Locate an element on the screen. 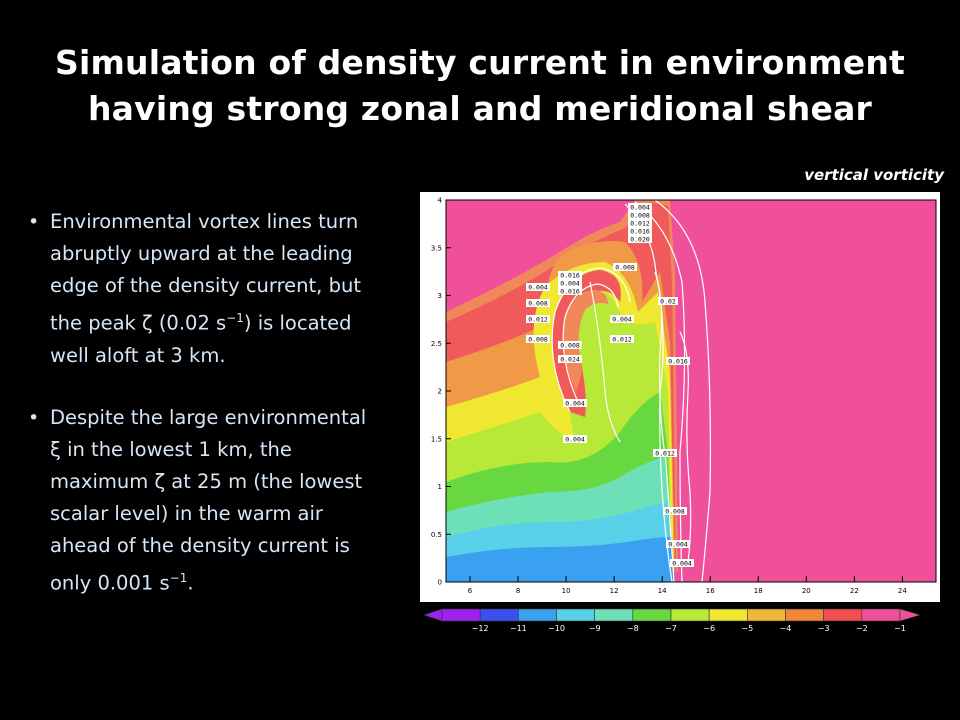  contour-label-text: 0.024 is located at coordinates (570, 360).